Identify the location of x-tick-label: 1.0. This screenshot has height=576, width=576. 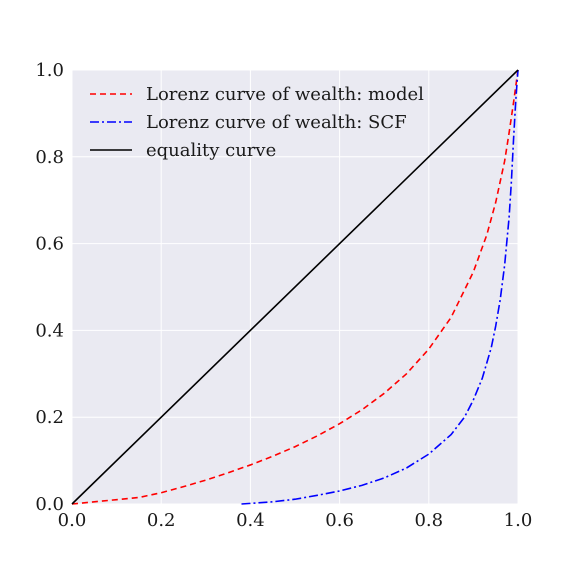
(518, 520).